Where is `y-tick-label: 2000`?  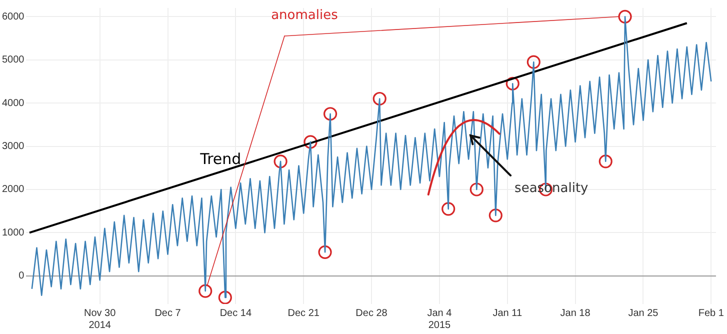
y-tick-label: 2000 is located at coordinates (13, 190).